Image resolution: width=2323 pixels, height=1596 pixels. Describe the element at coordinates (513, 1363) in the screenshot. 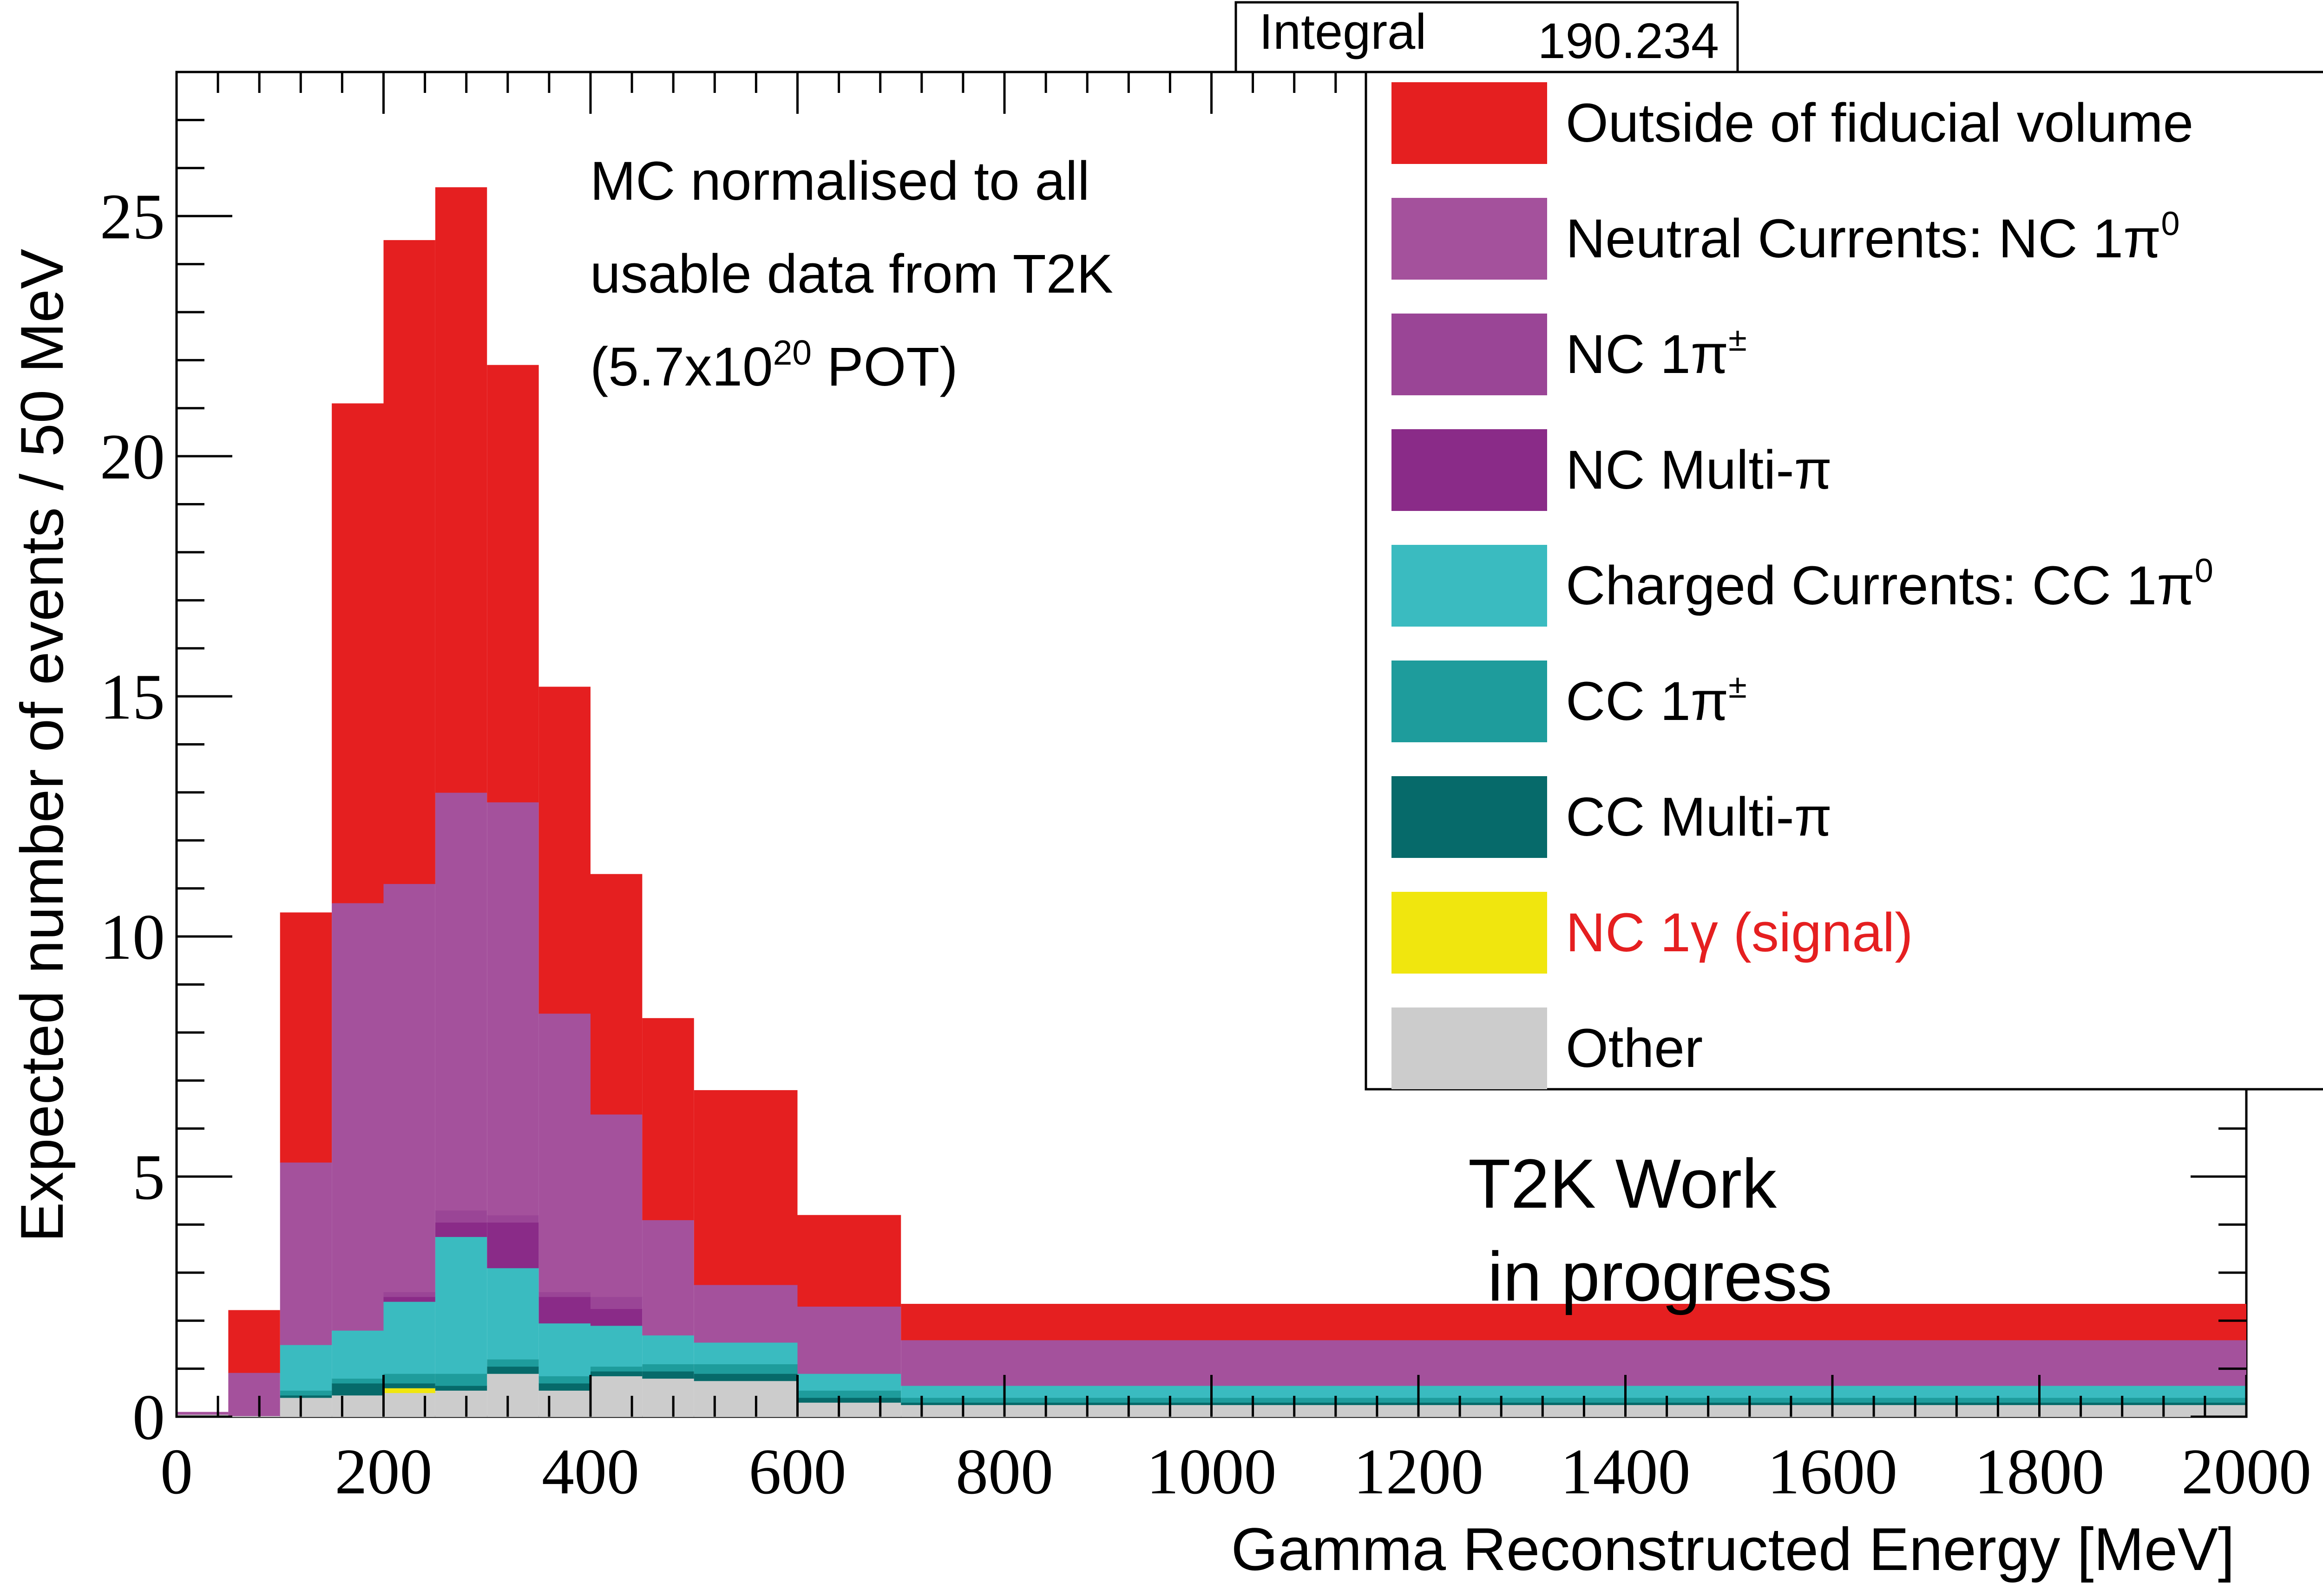

I see `bar-cc-1--bin-6` at that location.